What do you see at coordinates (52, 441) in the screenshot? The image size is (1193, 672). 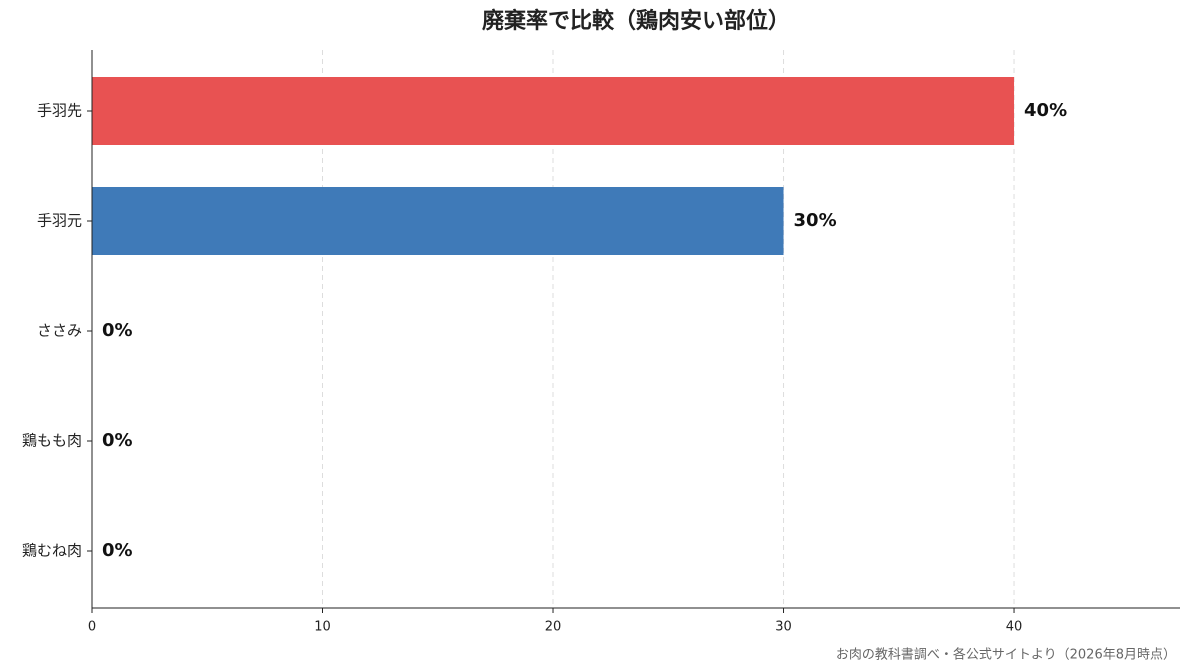 I see `y-tick-label: 鶏もも肉` at bounding box center [52, 441].